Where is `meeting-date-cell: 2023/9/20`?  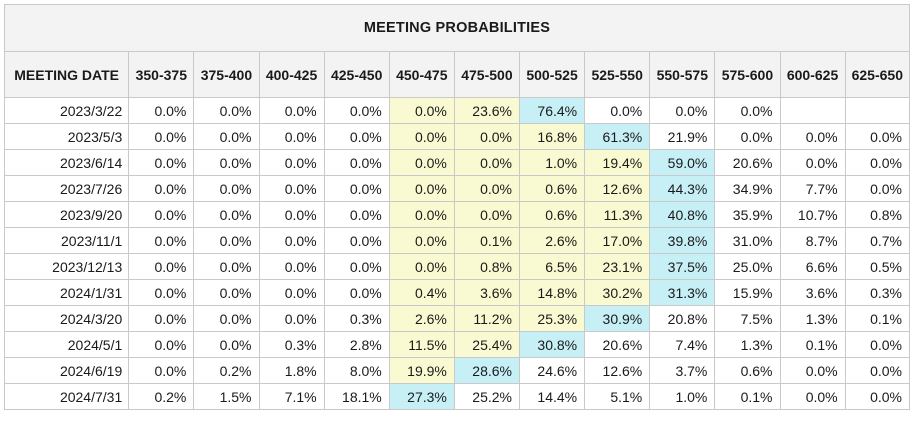
meeting-date-cell: 2023/9/20 is located at coordinates (66, 214).